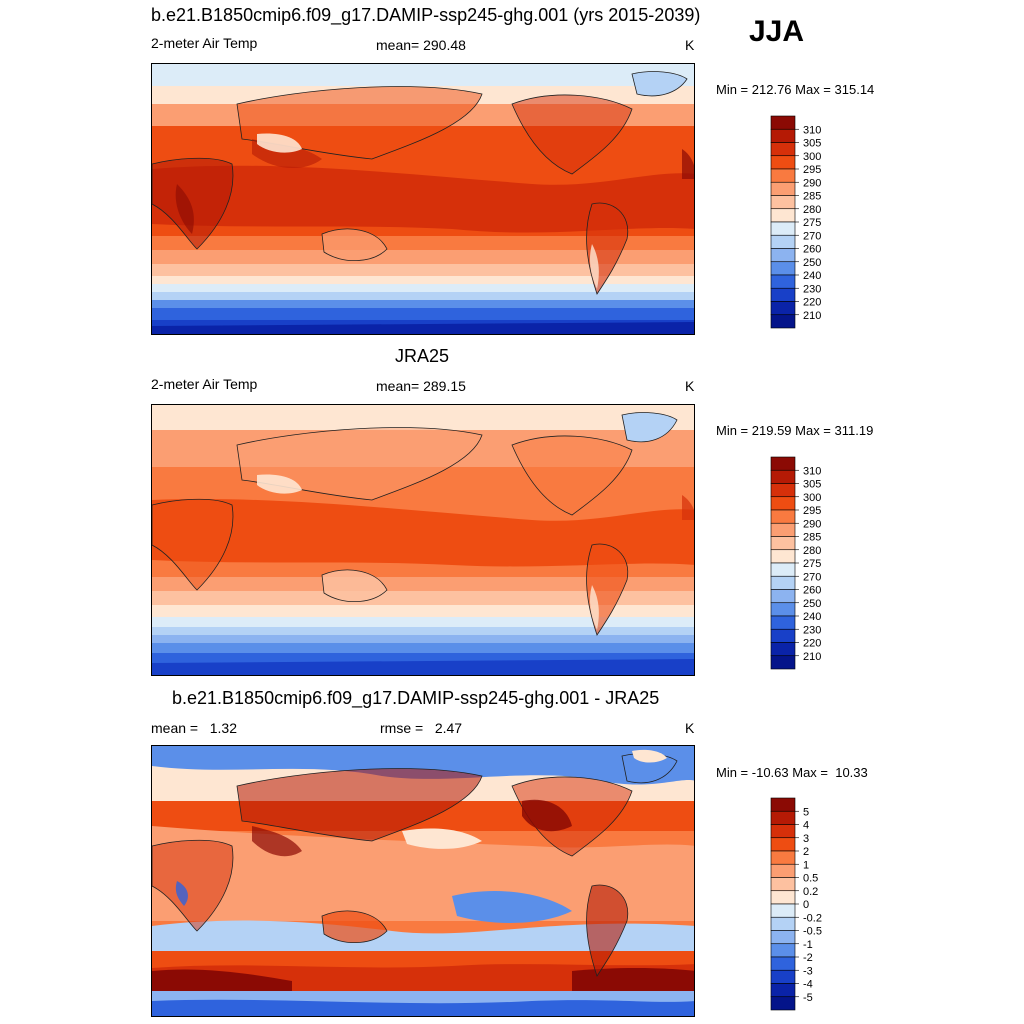 The height and width of the screenshot is (1024, 1024). Describe the element at coordinates (812, 591) in the screenshot. I see `colorbar-tick-label: 260` at that location.